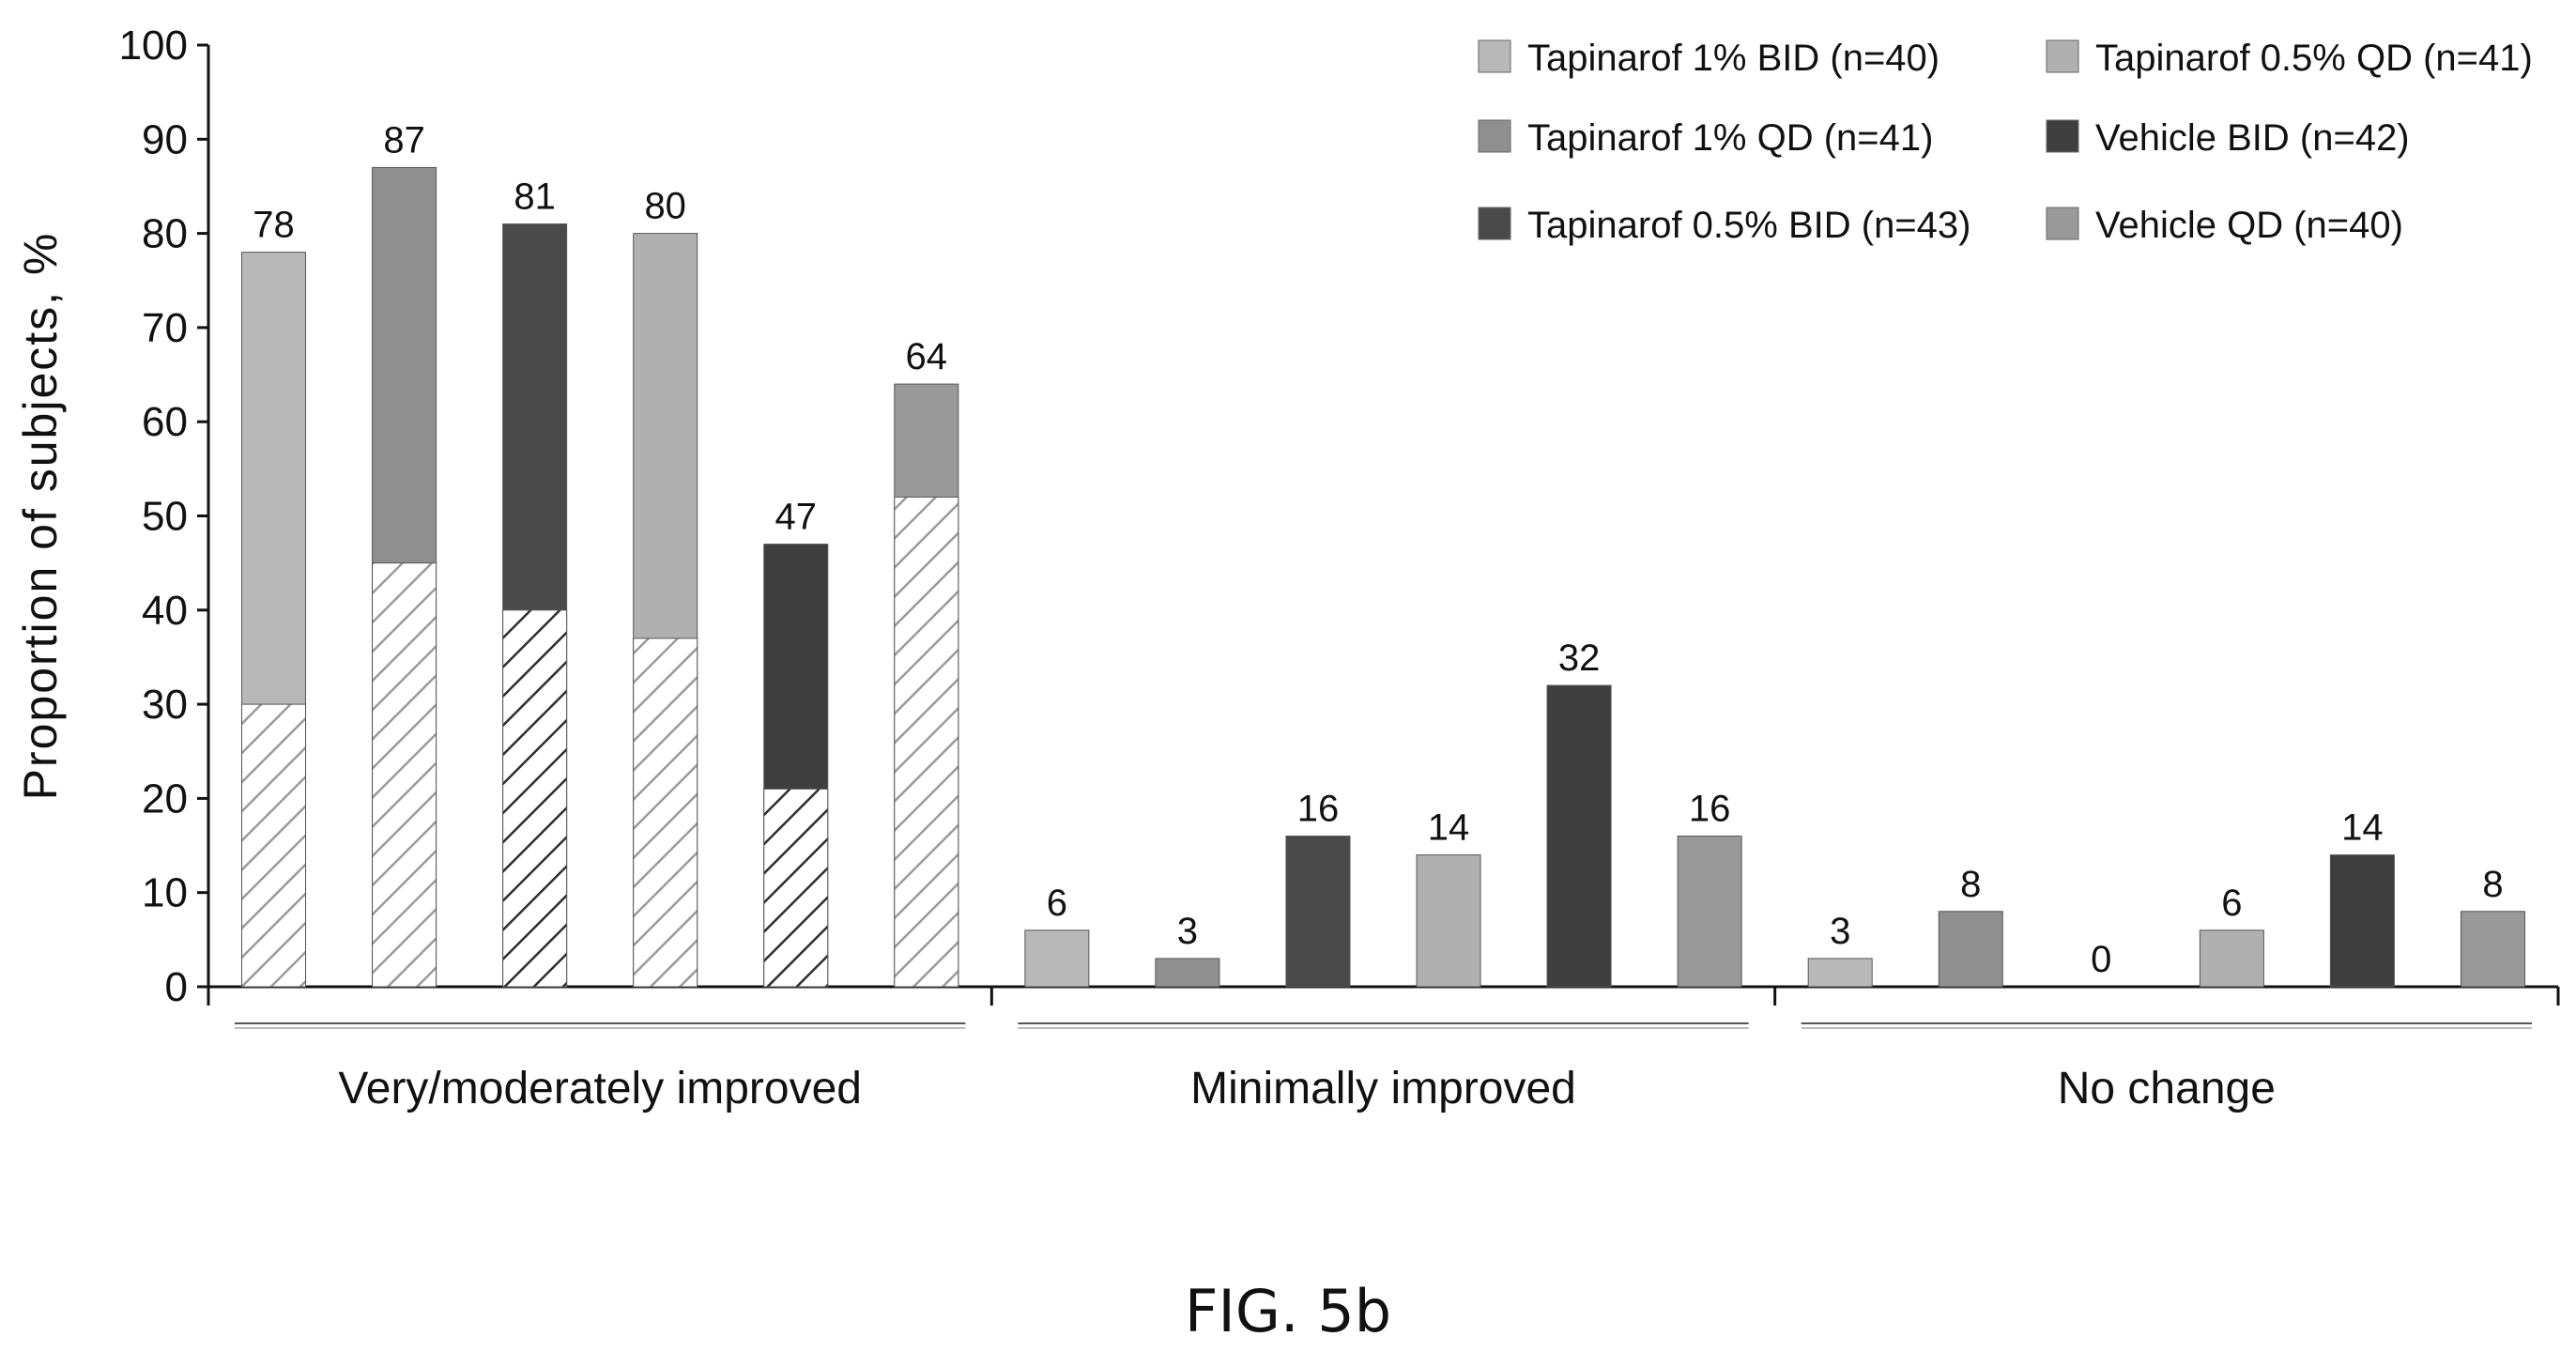 Image resolution: width=2576 pixels, height=1367 pixels. What do you see at coordinates (2101, 959) in the screenshot?
I see `data-label: 0` at bounding box center [2101, 959].